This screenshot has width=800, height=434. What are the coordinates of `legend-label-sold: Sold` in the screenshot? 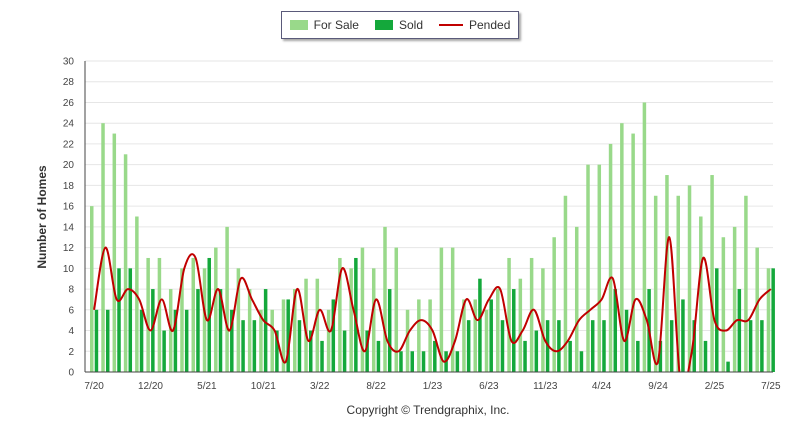 It's located at (410, 25).